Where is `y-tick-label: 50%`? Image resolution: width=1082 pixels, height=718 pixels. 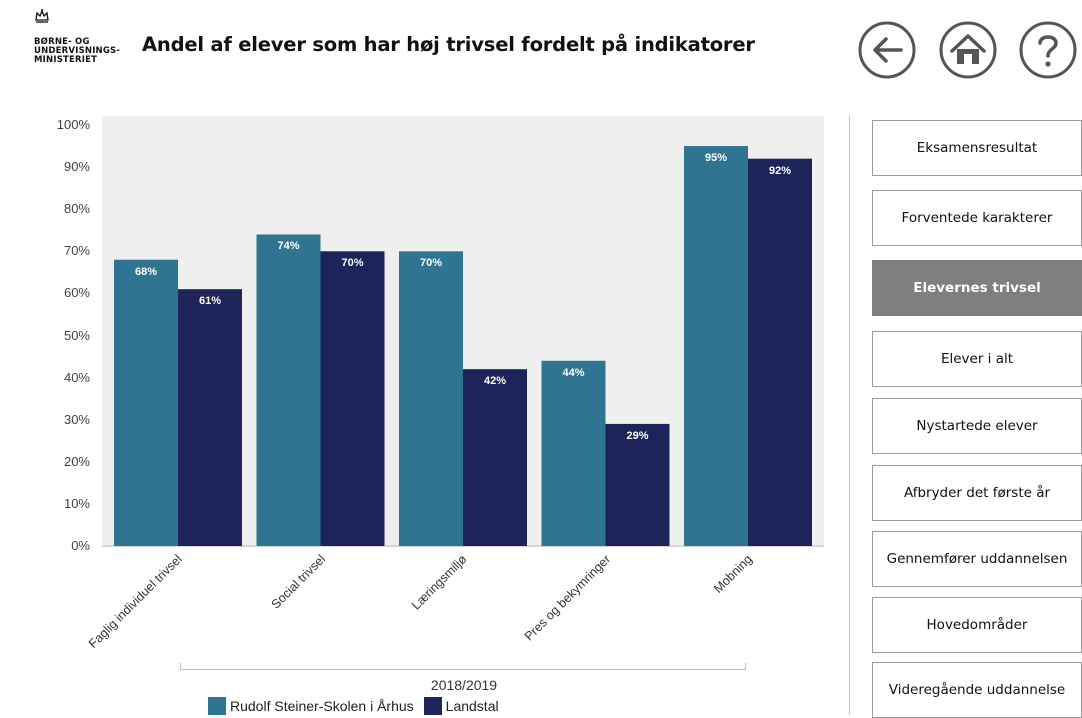 y-tick-label: 50% is located at coordinates (76, 335).